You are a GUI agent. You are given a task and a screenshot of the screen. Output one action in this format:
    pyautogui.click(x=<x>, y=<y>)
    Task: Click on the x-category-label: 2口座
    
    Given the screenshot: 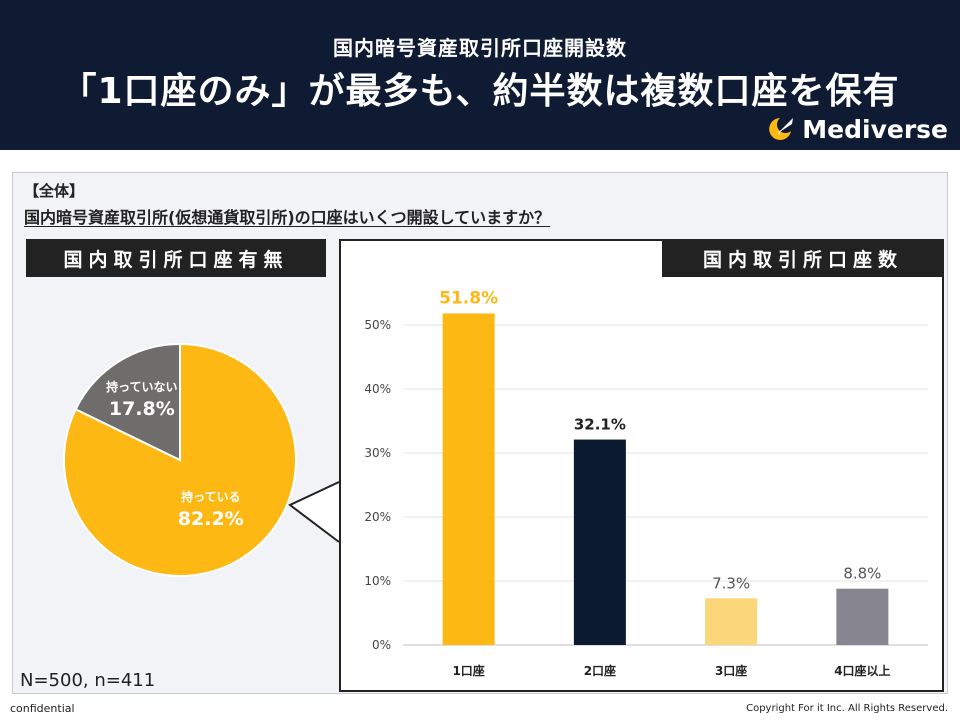 What is the action you would take?
    pyautogui.click(x=600, y=670)
    